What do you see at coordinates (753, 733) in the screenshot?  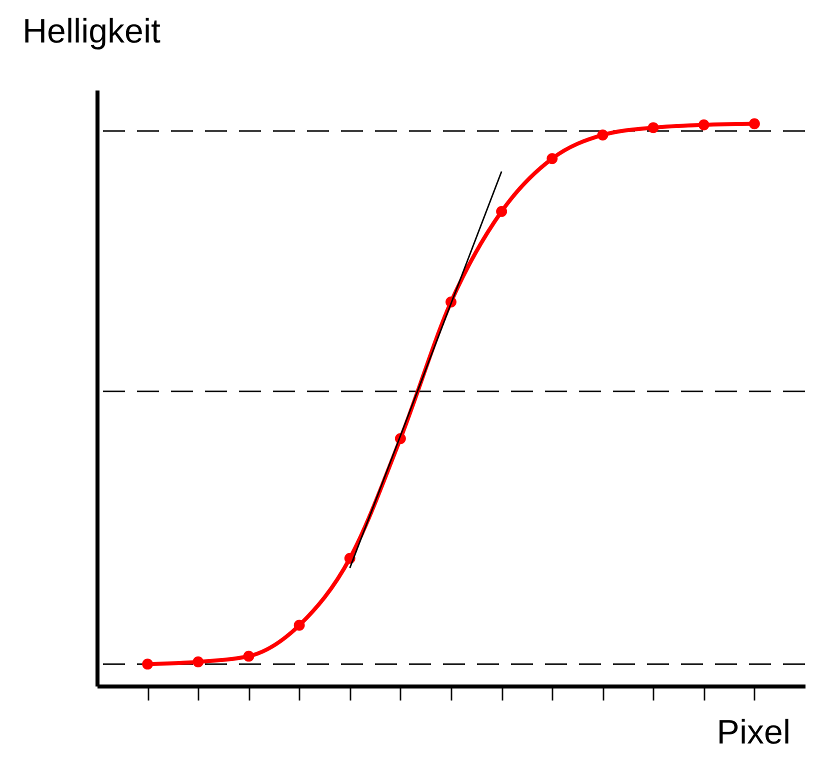 I see `x-axis-title: Pixel` at bounding box center [753, 733].